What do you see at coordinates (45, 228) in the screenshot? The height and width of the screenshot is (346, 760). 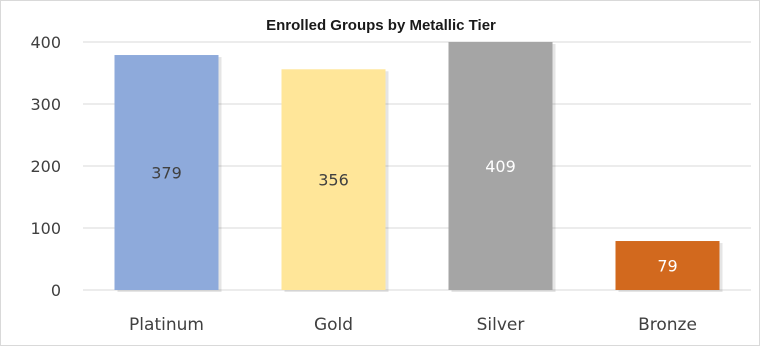 I see `y-tick-label: 100` at bounding box center [45, 228].